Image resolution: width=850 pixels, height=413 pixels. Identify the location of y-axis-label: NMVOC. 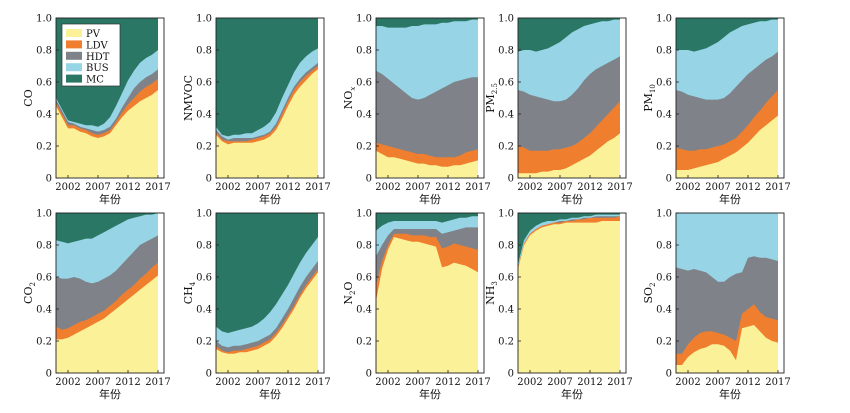
(188, 98).